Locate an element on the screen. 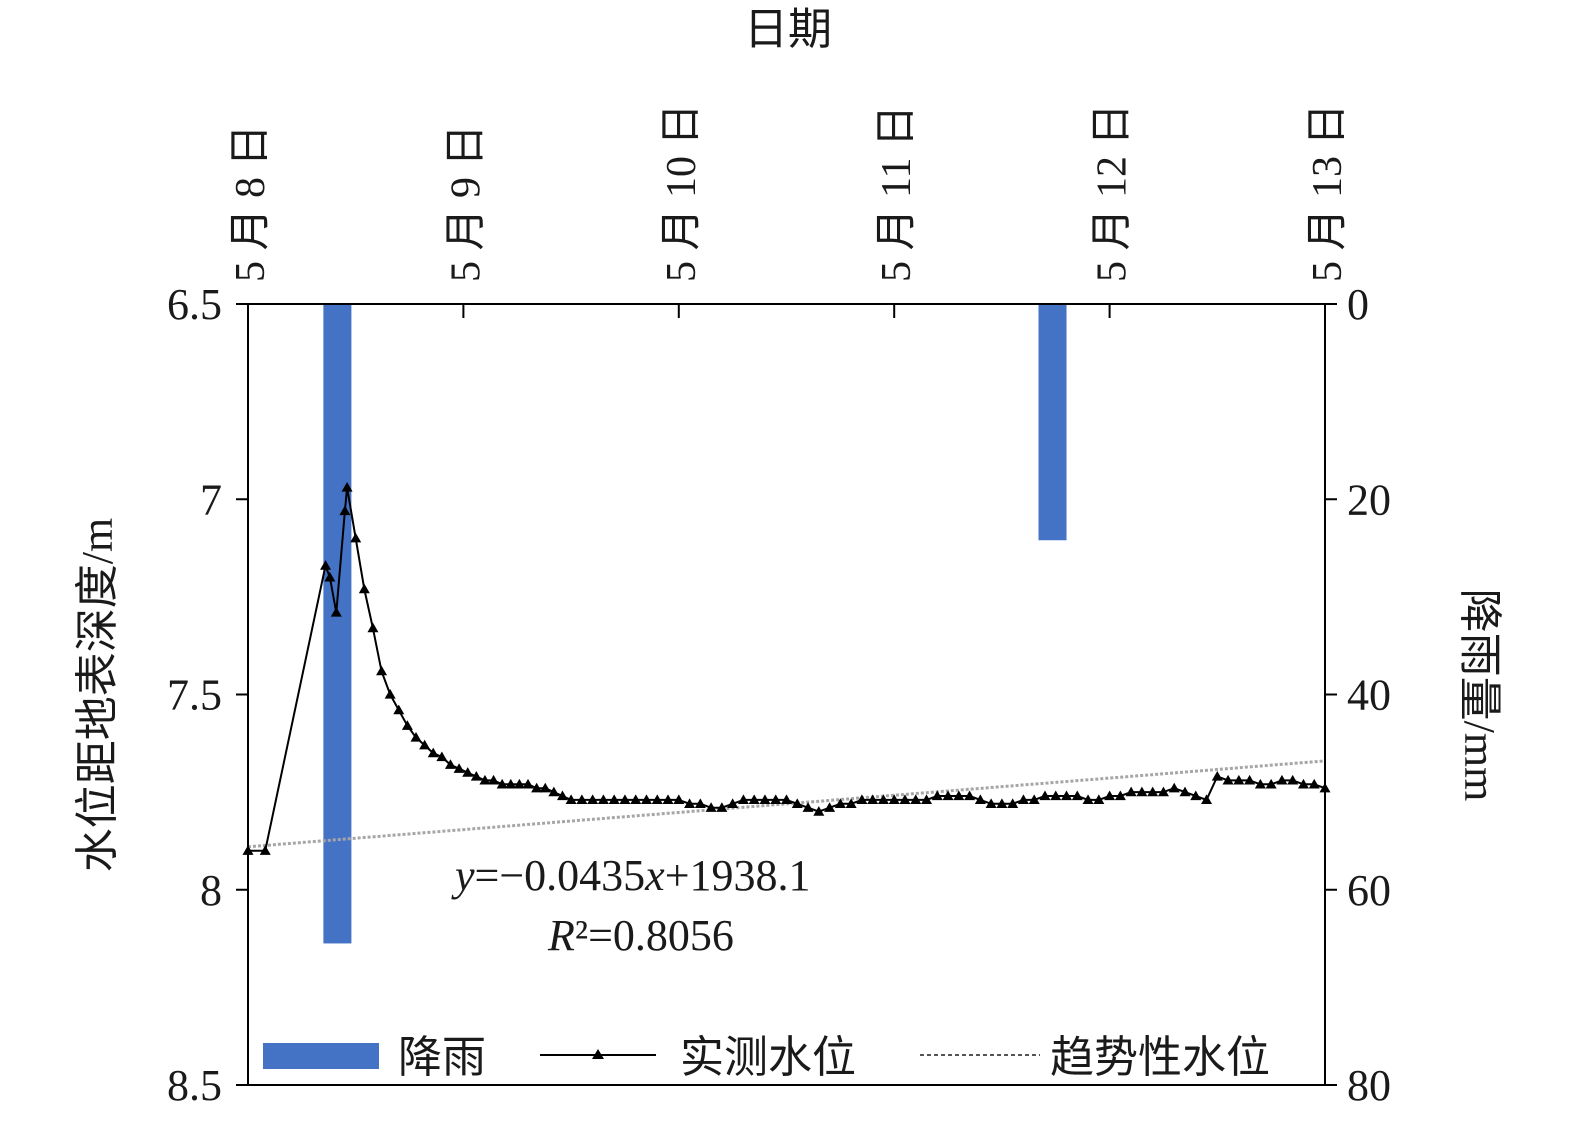  legend-trend-label: 趋势性水位 is located at coordinates (1160, 1057).